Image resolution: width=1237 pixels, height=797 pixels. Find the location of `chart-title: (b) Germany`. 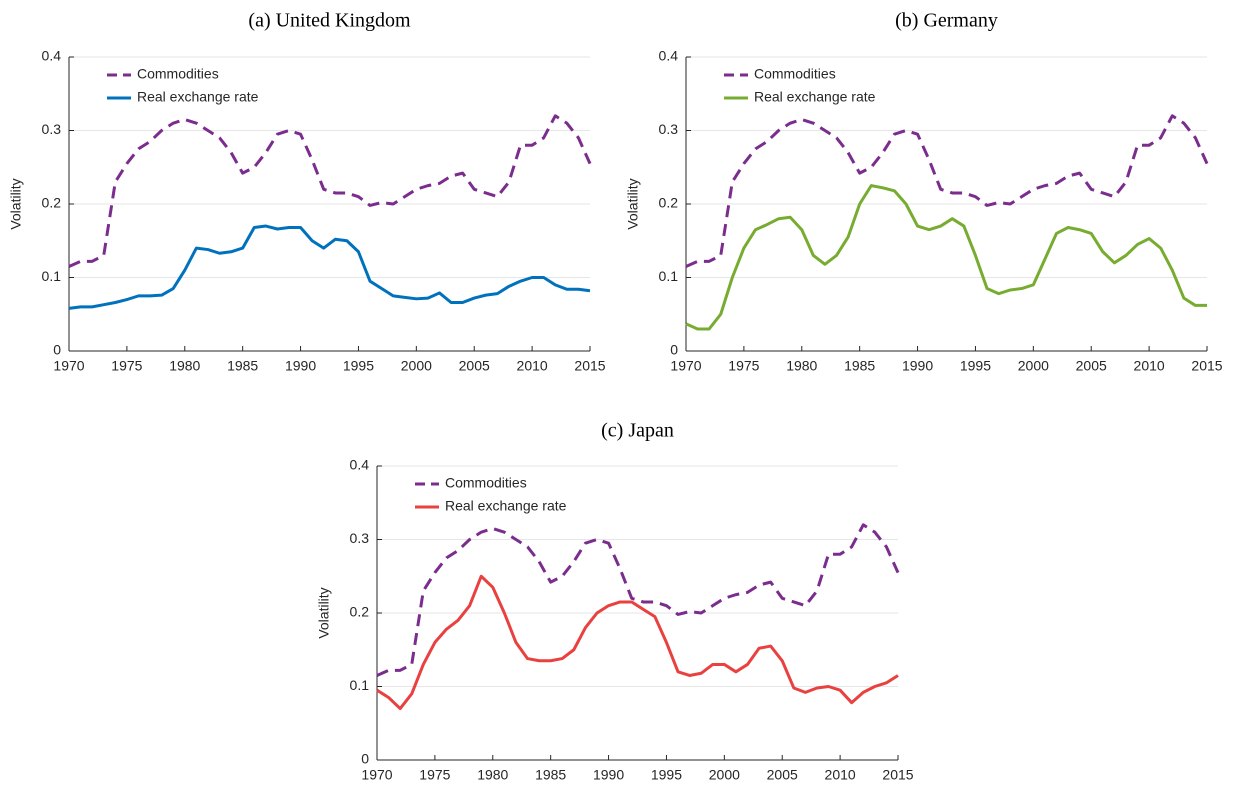

chart-title: (b) Germany is located at coordinates (946, 21).